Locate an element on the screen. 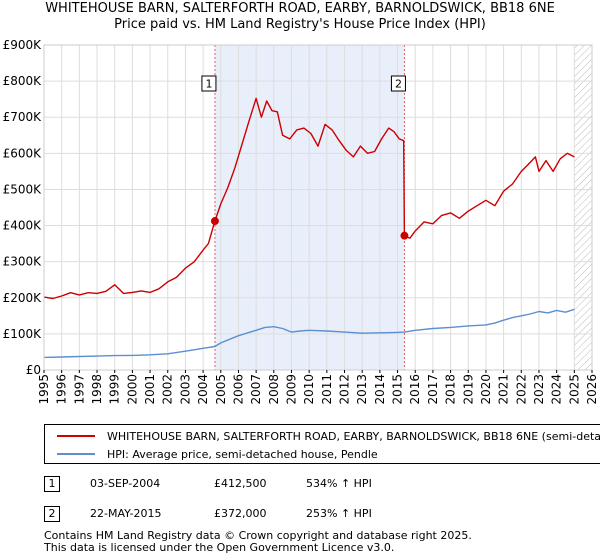 This screenshot has height=560, width=600. x-tick-label: 2005 is located at coordinates (221, 389).